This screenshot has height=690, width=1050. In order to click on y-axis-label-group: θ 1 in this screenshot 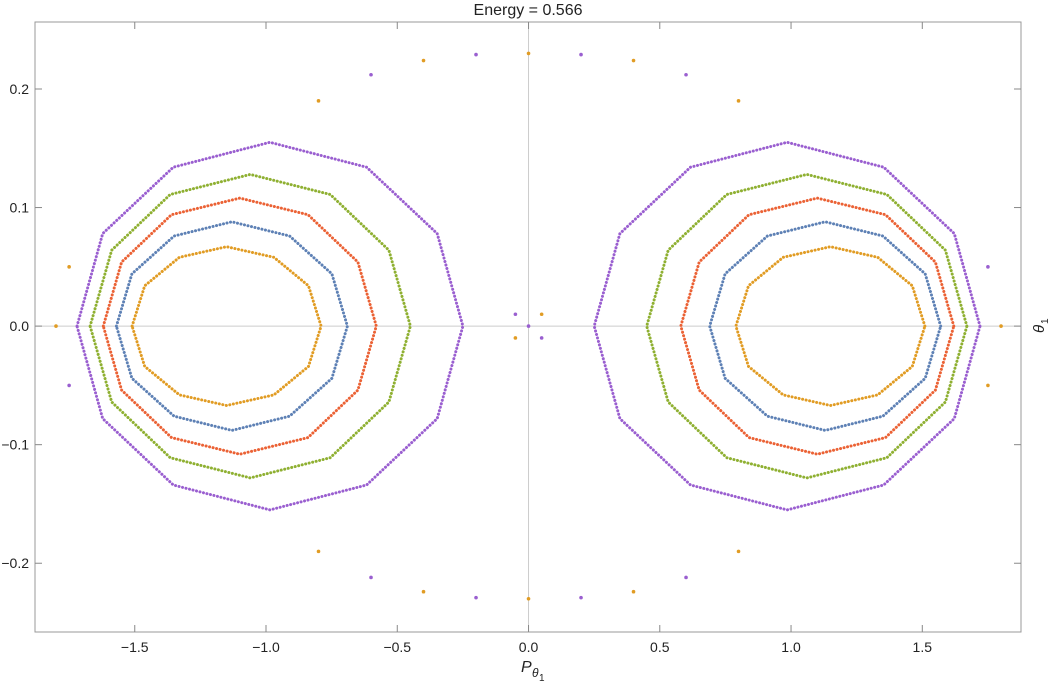, I will do `click(1040, 325)`.